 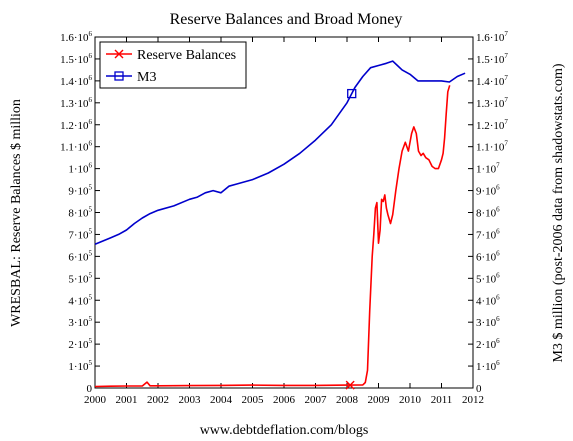 I want to click on y-tick-label-right: 1.5·10⁷, so click(x=492, y=59).